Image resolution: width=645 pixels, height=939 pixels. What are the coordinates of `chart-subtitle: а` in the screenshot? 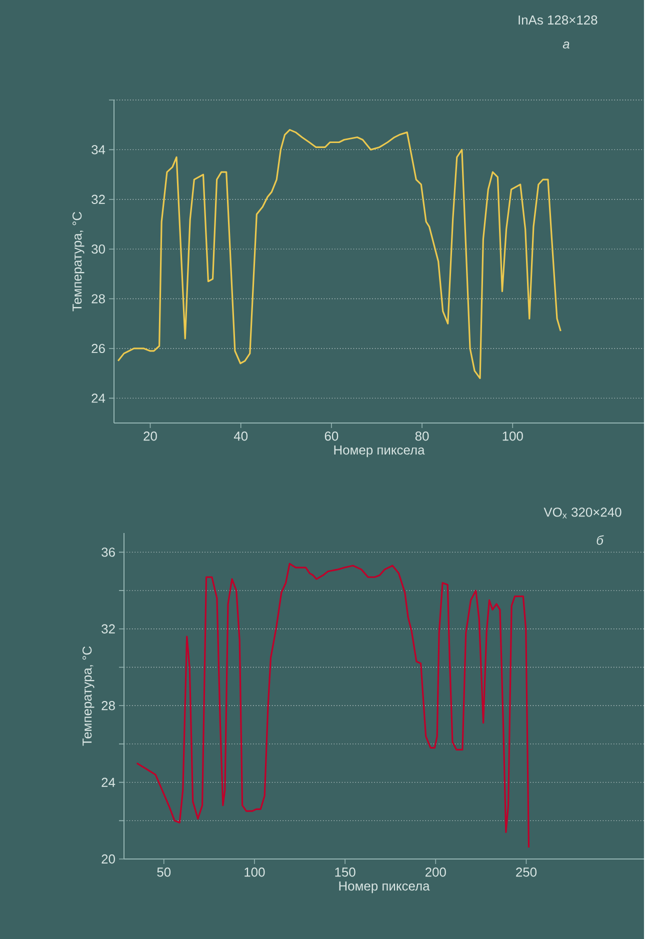 It's located at (566, 45).